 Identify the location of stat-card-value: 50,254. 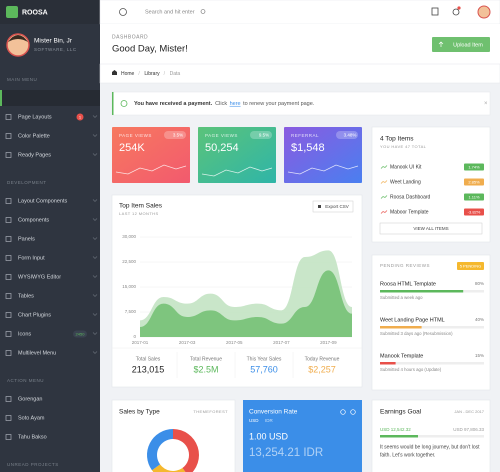
(222, 148).